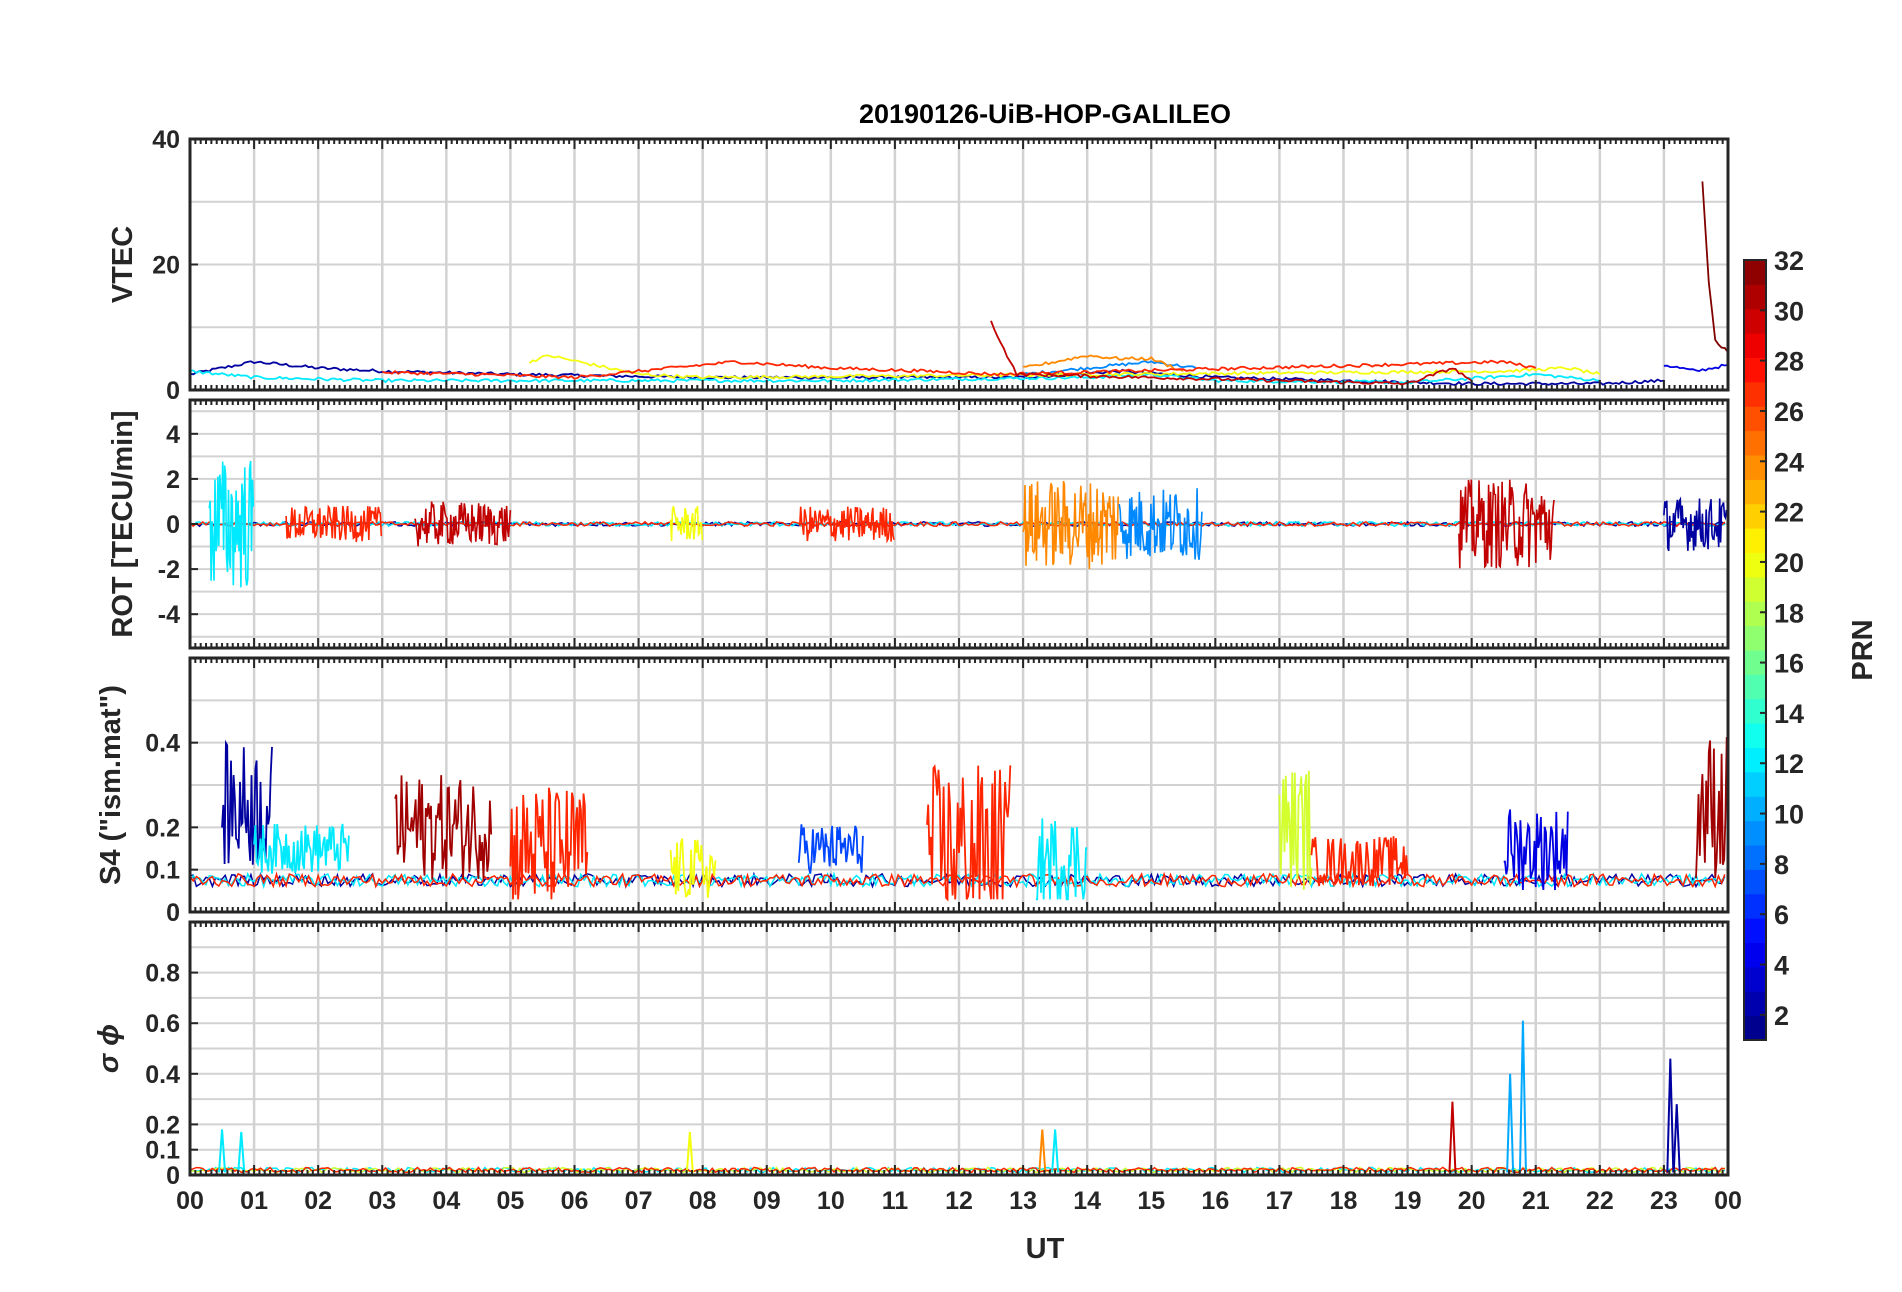  What do you see at coordinates (173, 435) in the screenshot?
I see `y-tick-label: 4` at bounding box center [173, 435].